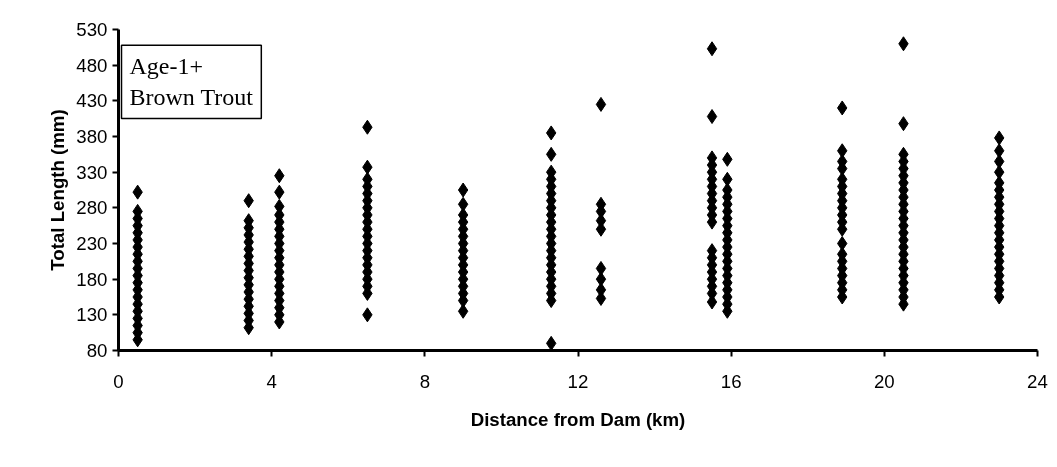 The image size is (1057, 467). I want to click on y-tick-label: 380, so click(92, 136).